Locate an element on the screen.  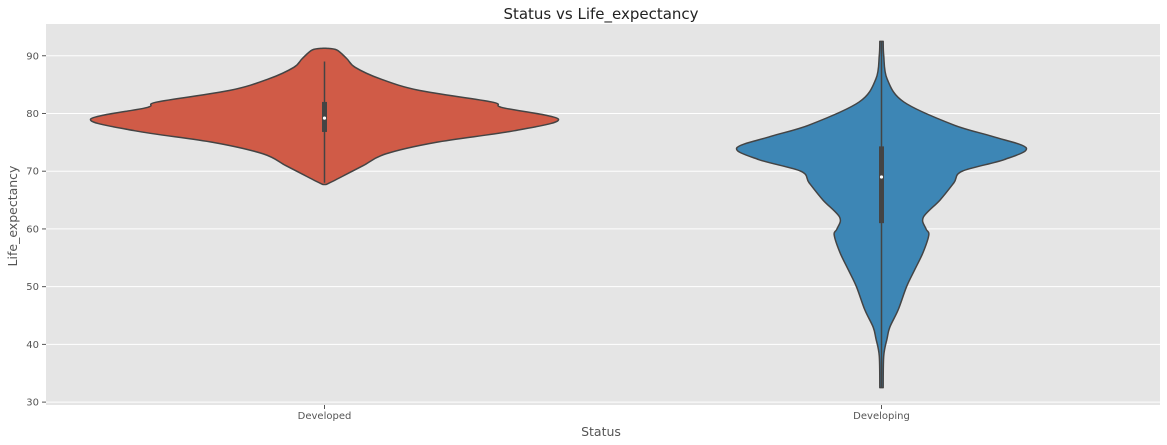
x-axis-label: Status is located at coordinates (601, 431).